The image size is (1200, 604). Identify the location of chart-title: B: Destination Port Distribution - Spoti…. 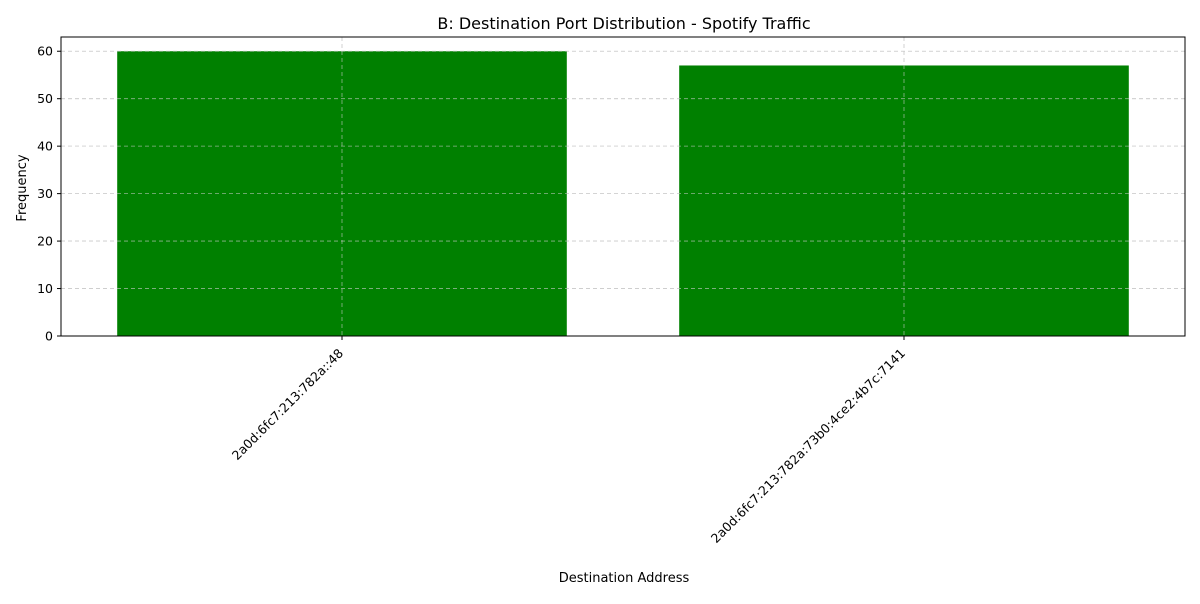
(623, 23).